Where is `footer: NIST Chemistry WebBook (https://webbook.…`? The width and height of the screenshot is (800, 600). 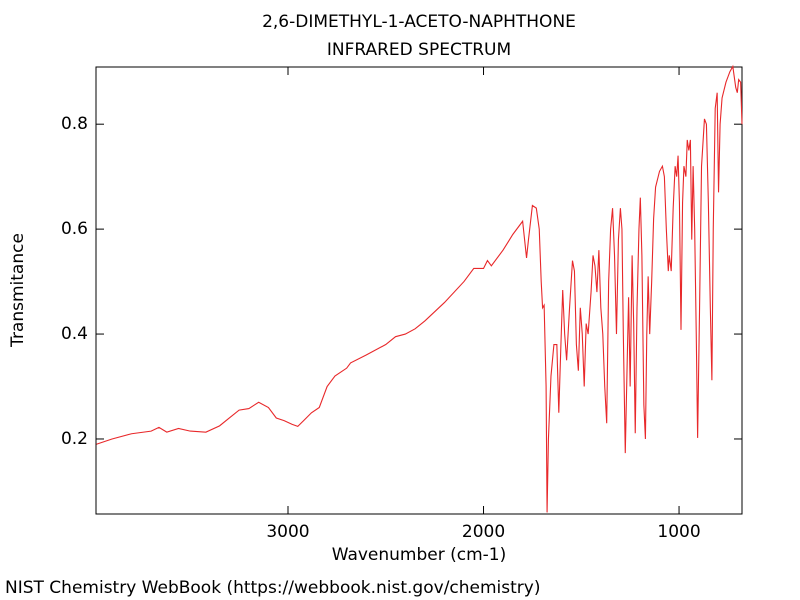
footer: NIST Chemistry WebBook (https://webbook.… is located at coordinates (272, 588).